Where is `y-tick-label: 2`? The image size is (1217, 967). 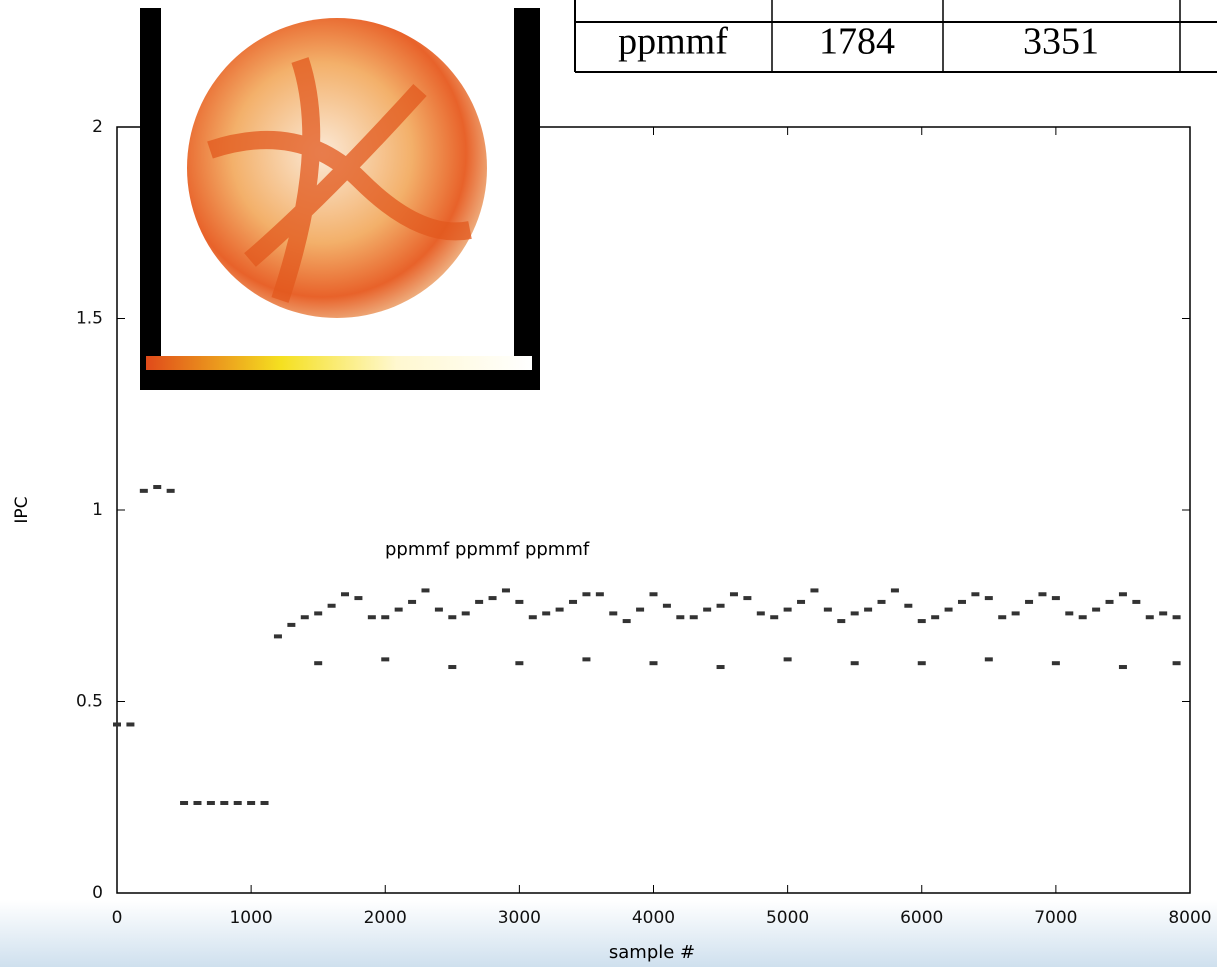
y-tick-label: 2 is located at coordinates (97, 127).